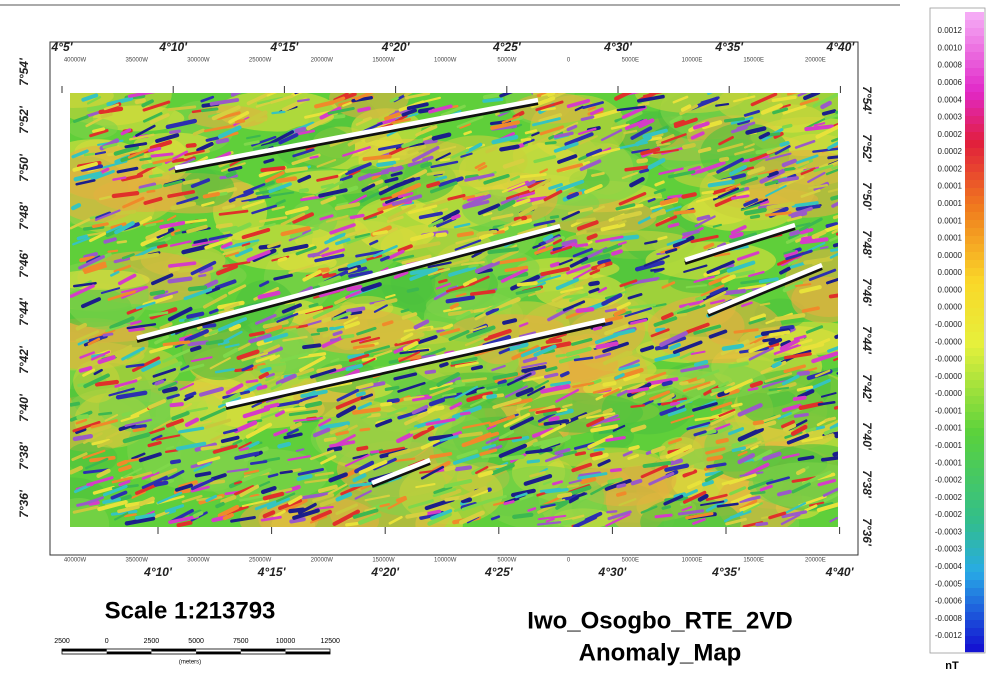 This screenshot has height=684, width=986. I want to click on scale-bar-label: 0, so click(107, 641).